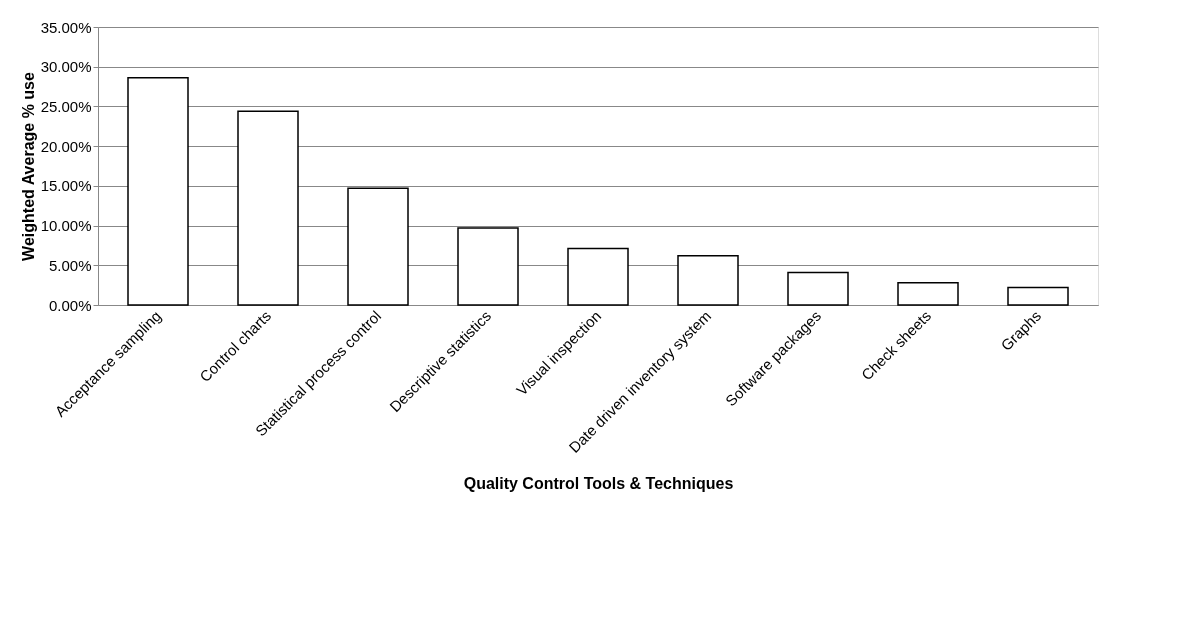 The image size is (1200, 632). What do you see at coordinates (70, 305) in the screenshot?
I see `y-tick-label: 0.00%` at bounding box center [70, 305].